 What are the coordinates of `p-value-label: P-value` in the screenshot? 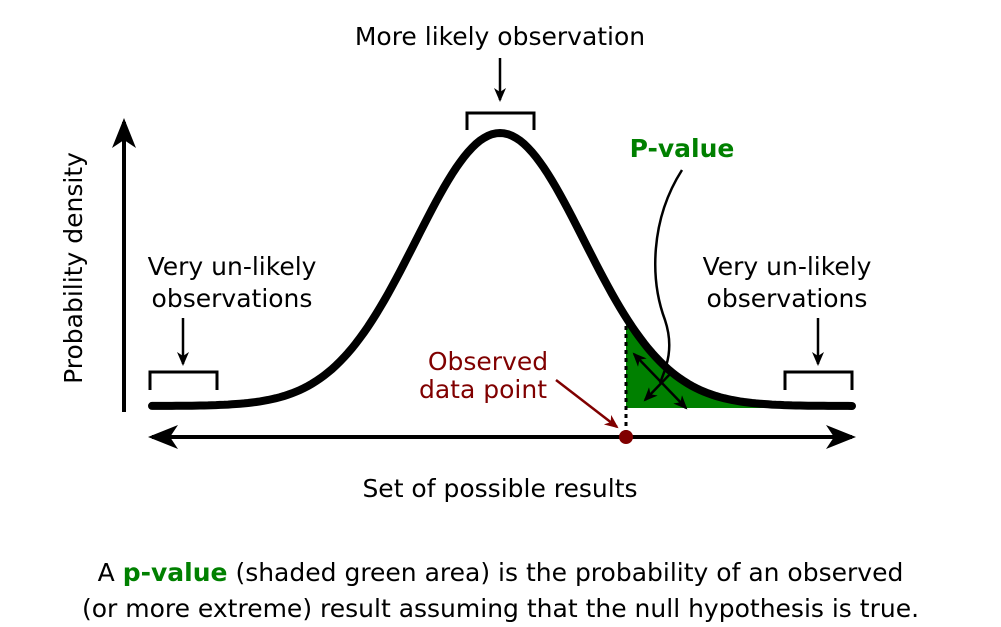 It's located at (682, 148).